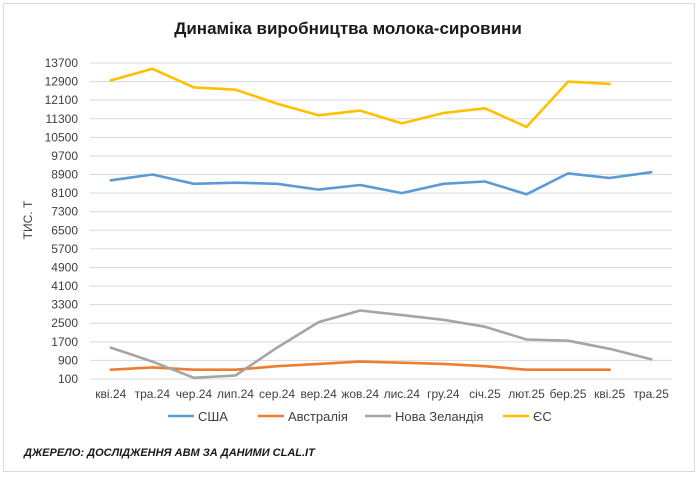  I want to click on x-tick-label: лип.24, so click(235, 394).